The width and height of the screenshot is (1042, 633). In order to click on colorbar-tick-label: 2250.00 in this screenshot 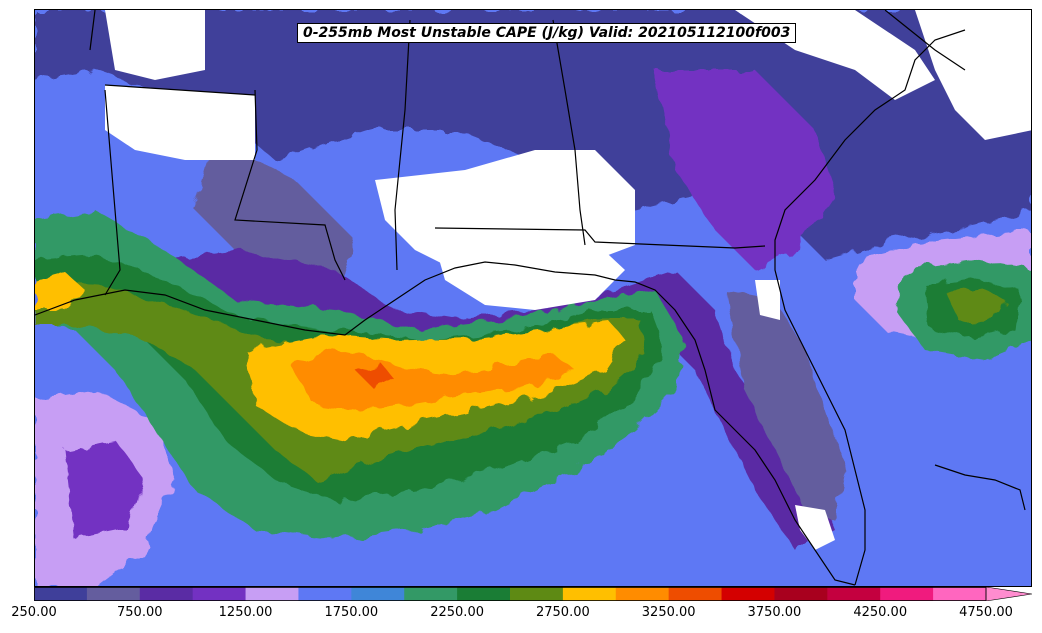, I will do `click(457, 612)`.